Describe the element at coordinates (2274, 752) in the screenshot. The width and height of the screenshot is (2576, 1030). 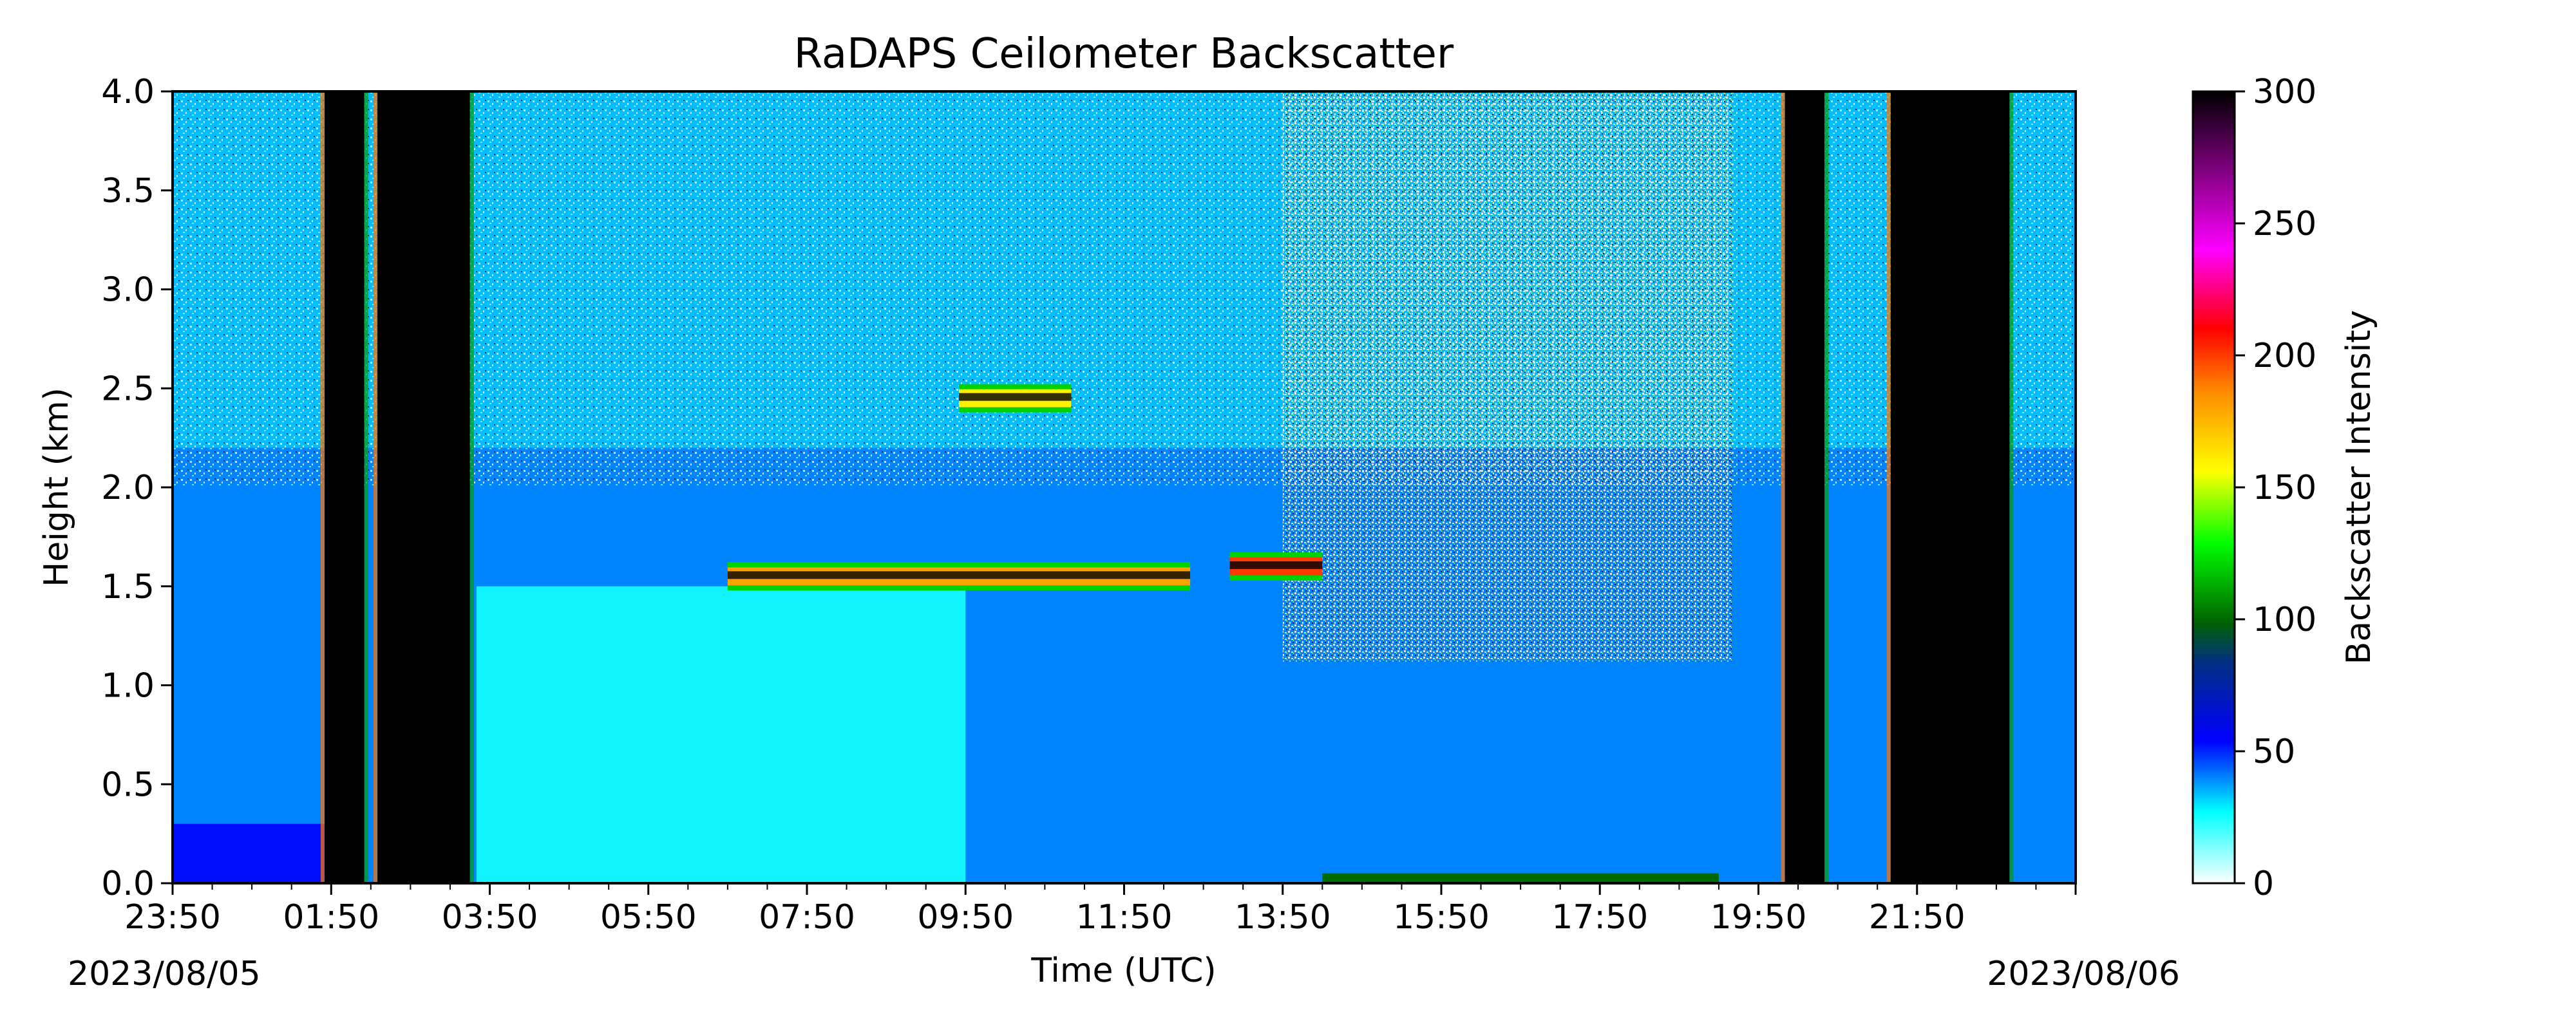
I see `colorbar-tick-label: 50` at that location.